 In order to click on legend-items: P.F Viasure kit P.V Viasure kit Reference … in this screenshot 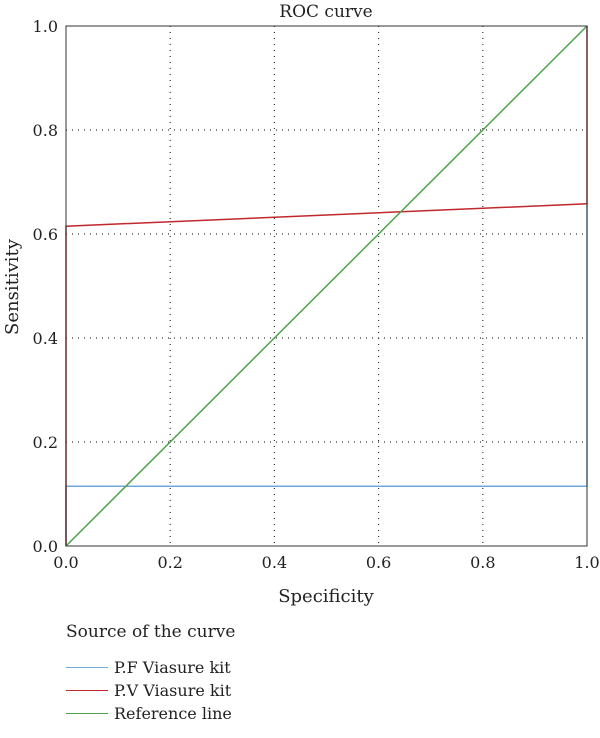, I will do `click(150, 690)`.